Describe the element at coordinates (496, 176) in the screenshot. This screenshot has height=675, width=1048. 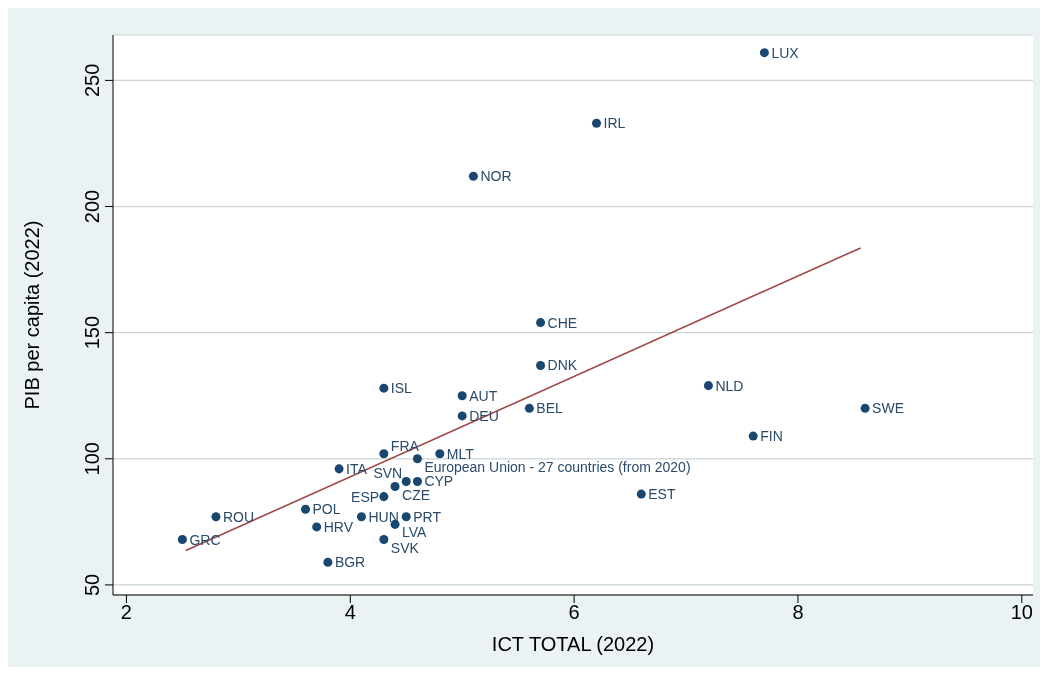
I see `data-label: NOR` at that location.